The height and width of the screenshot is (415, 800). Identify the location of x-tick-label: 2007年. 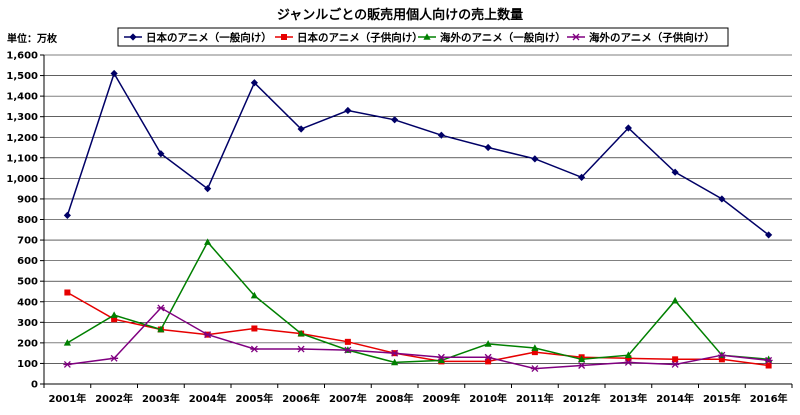
(348, 398).